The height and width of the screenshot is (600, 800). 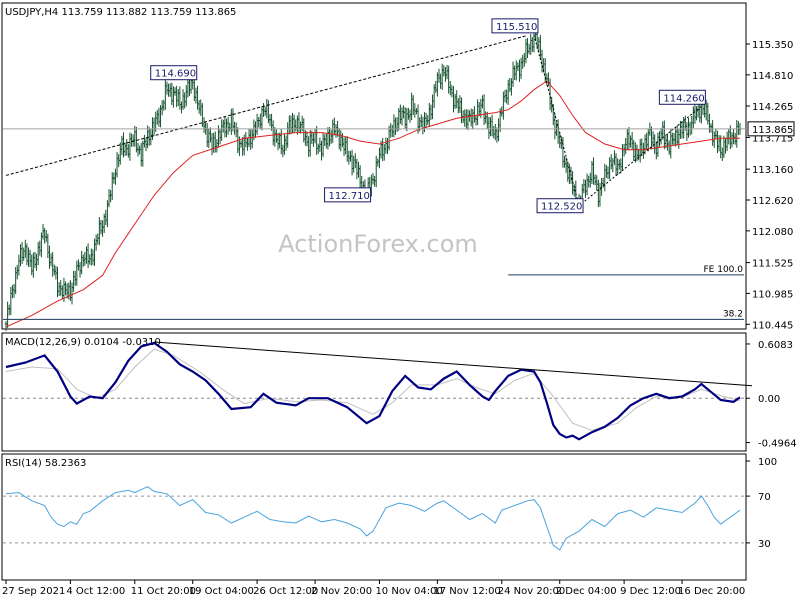 I want to click on time-tick-label: 24 Nov 20:00, so click(x=531, y=591).